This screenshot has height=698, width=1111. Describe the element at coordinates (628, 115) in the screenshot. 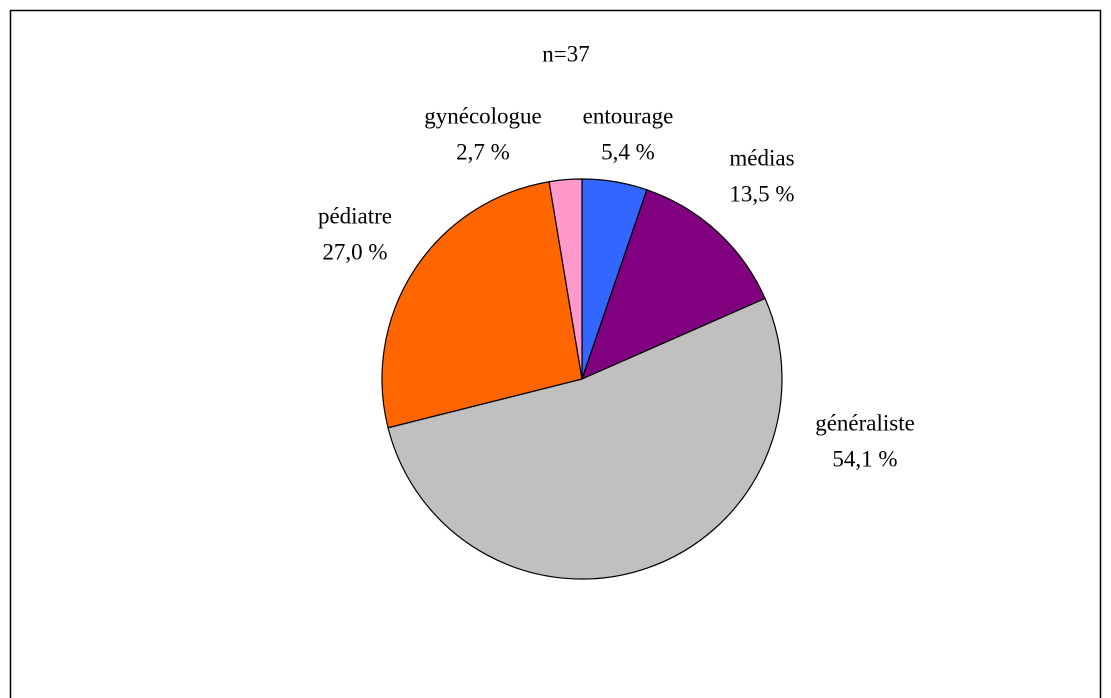

I see `slice-label: entourage` at that location.